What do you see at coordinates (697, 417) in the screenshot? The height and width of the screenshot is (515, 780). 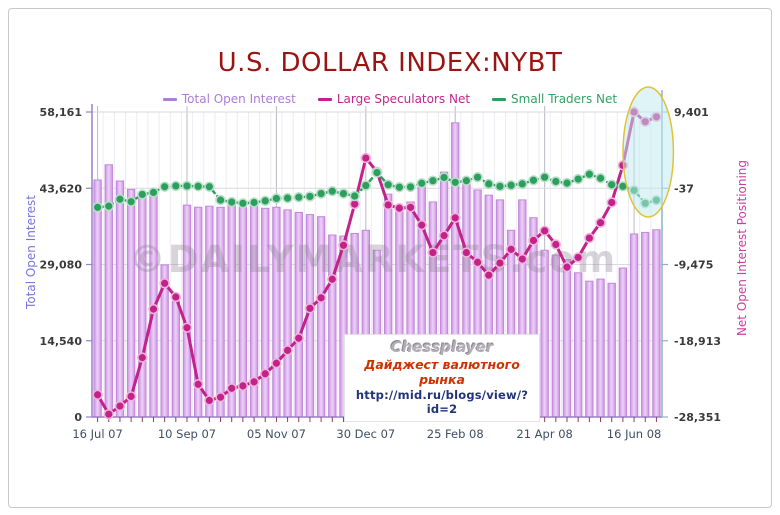 I see `right-tick-label: -28,351` at bounding box center [697, 417].